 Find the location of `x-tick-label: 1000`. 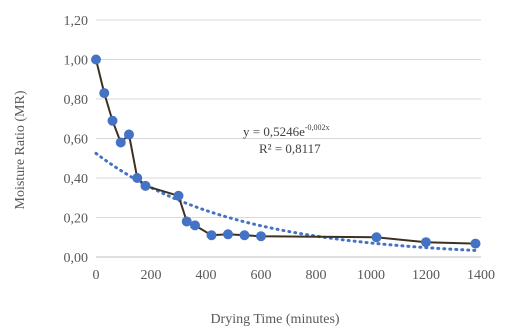

x-tick-label: 1000 is located at coordinates (371, 275).